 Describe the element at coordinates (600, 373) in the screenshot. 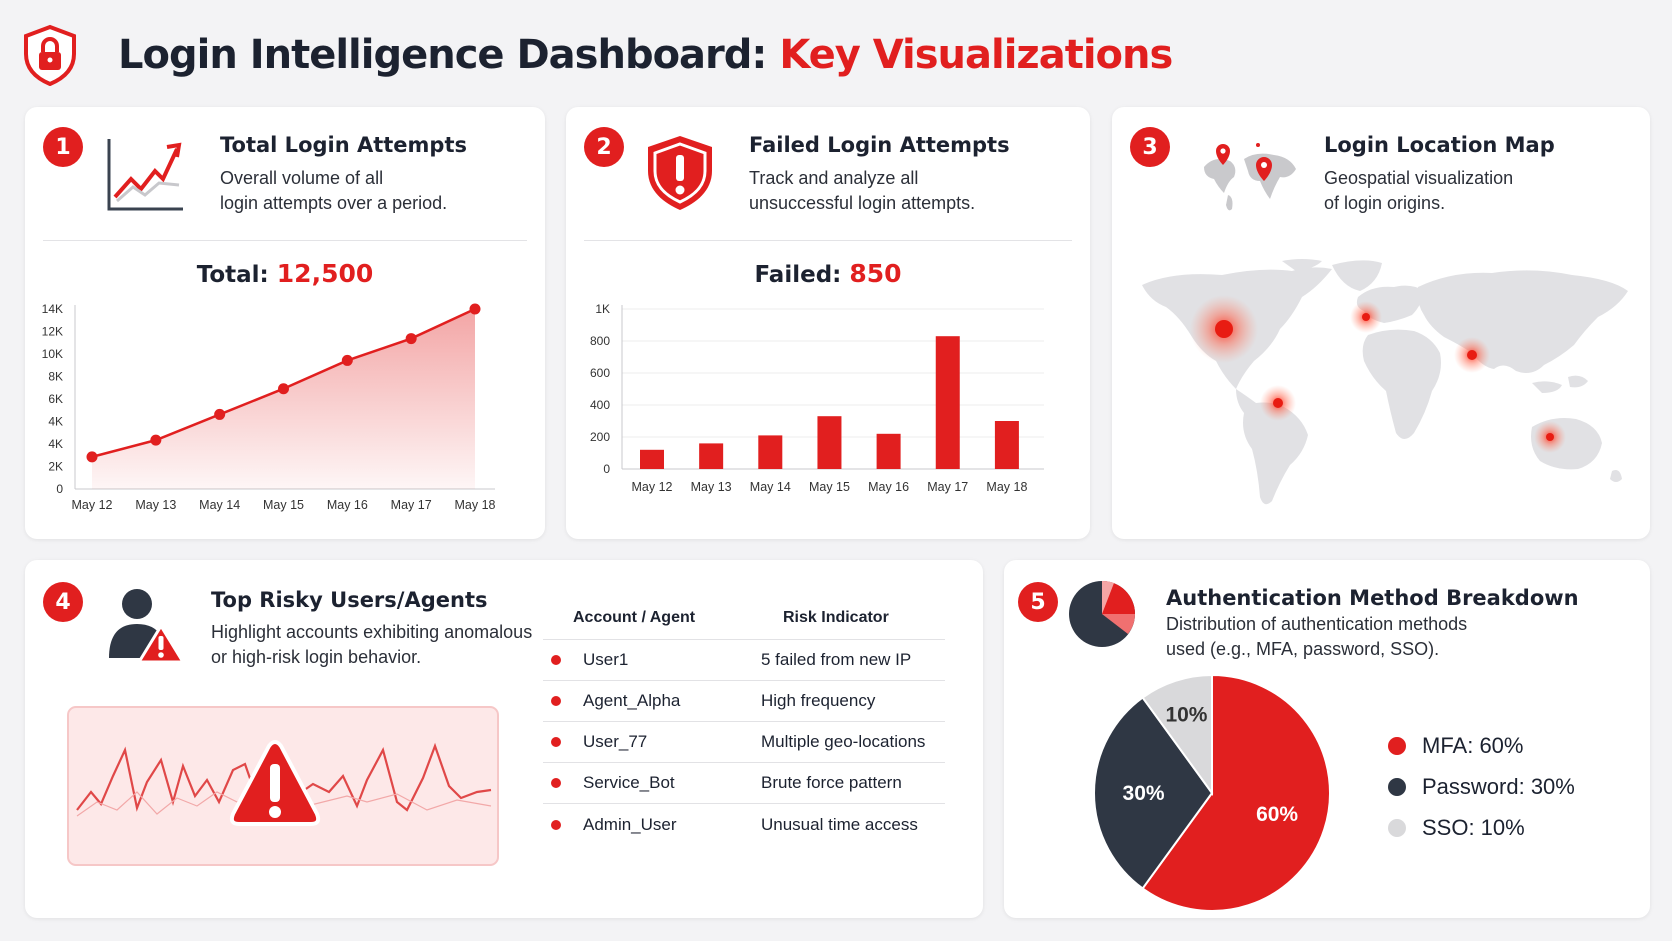

I see `y-tick-label: 600` at that location.